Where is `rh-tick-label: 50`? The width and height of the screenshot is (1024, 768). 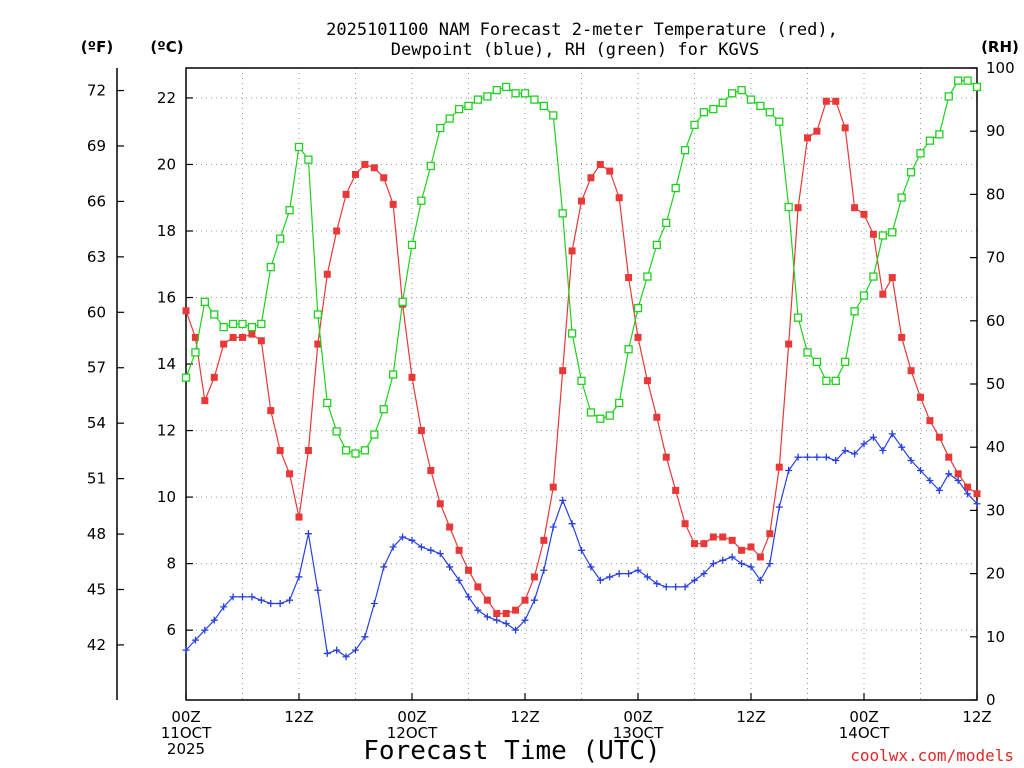 rh-tick-label: 50 is located at coordinates (995, 384).